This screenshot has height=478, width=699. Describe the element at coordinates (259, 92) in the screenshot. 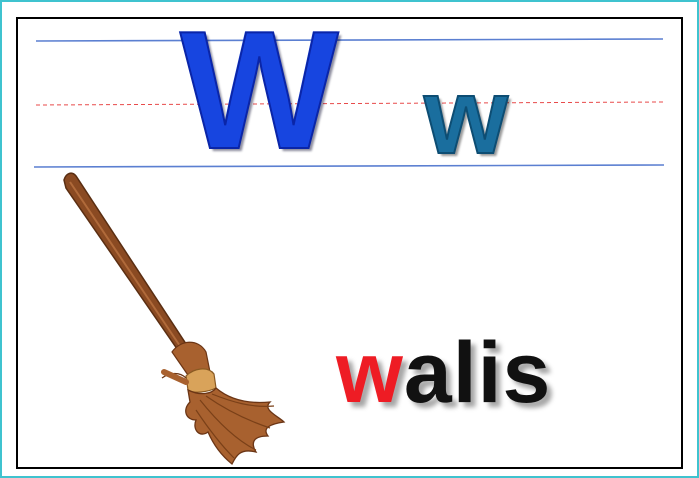

I see `uppercase-letter: W` at that location.